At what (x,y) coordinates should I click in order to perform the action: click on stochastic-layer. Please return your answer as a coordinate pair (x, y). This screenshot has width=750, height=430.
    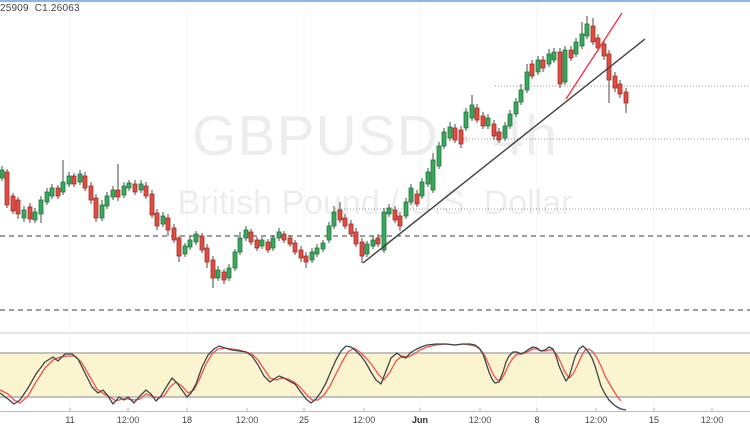
    Looking at the image, I should click on (313, 377).